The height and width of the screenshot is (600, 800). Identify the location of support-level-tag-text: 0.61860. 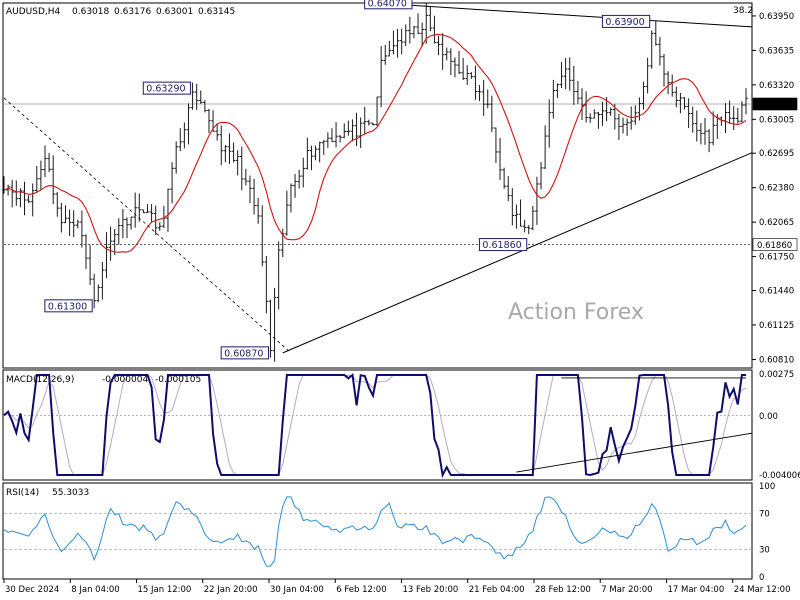
(774, 246).